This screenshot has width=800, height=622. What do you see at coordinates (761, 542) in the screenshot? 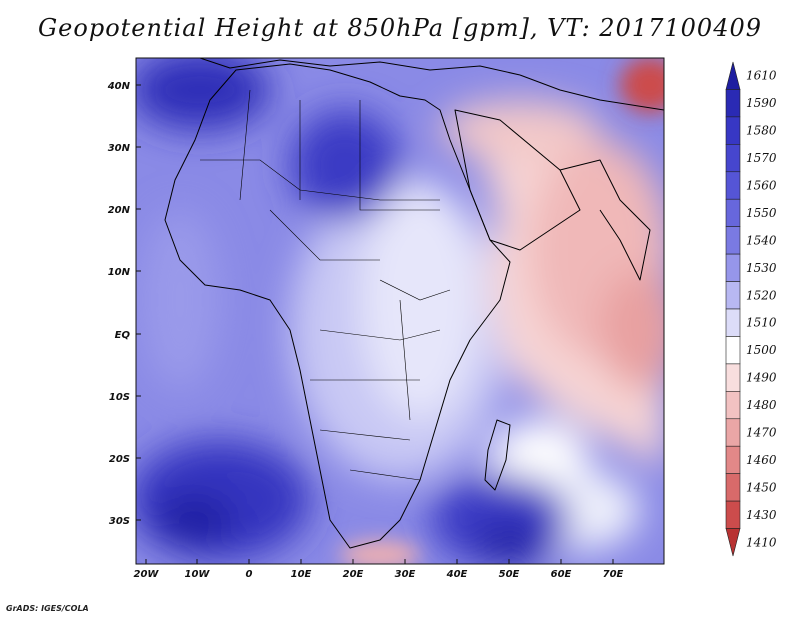
I see `colorbar-level-label: 1410` at bounding box center [761, 542].